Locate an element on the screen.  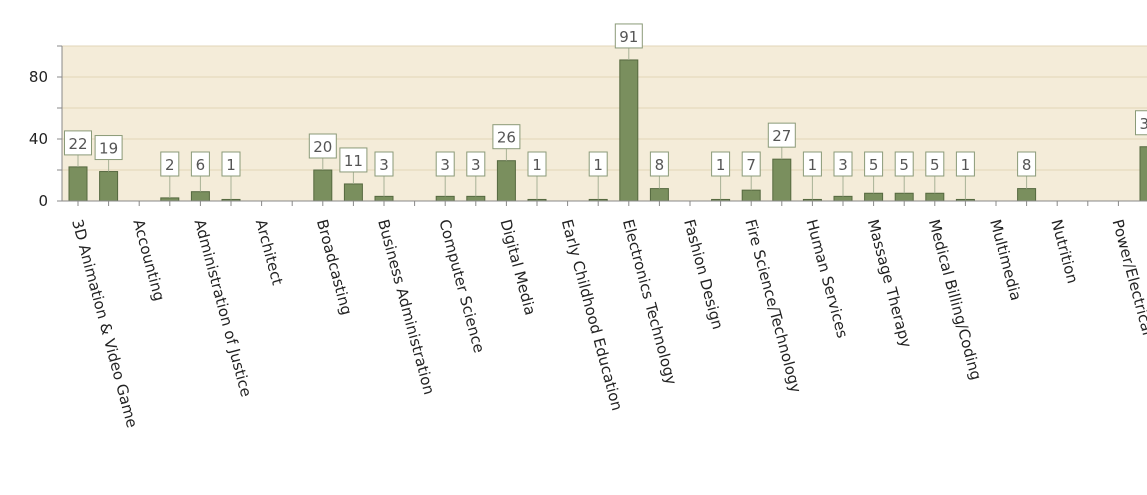
data-label: 20 is located at coordinates (322, 147).